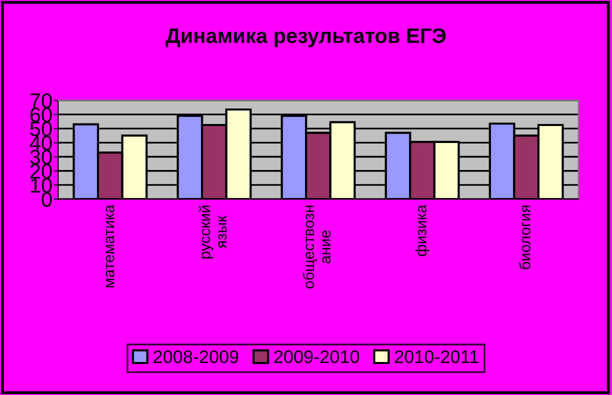  What do you see at coordinates (110, 246) in the screenshot?
I see `x-tick-label: математика` at bounding box center [110, 246].